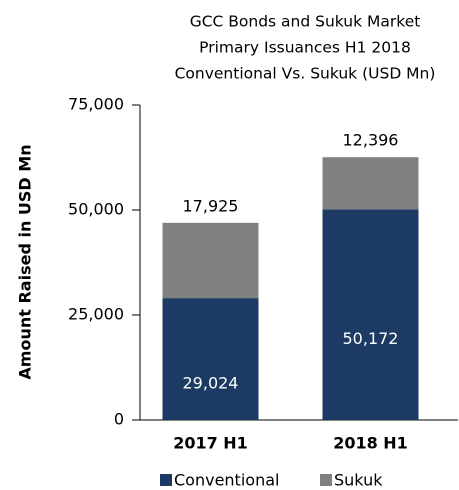 This screenshot has height=490, width=459. Describe the element at coordinates (358, 480) in the screenshot. I see `legend-label: Sukuk` at that location.